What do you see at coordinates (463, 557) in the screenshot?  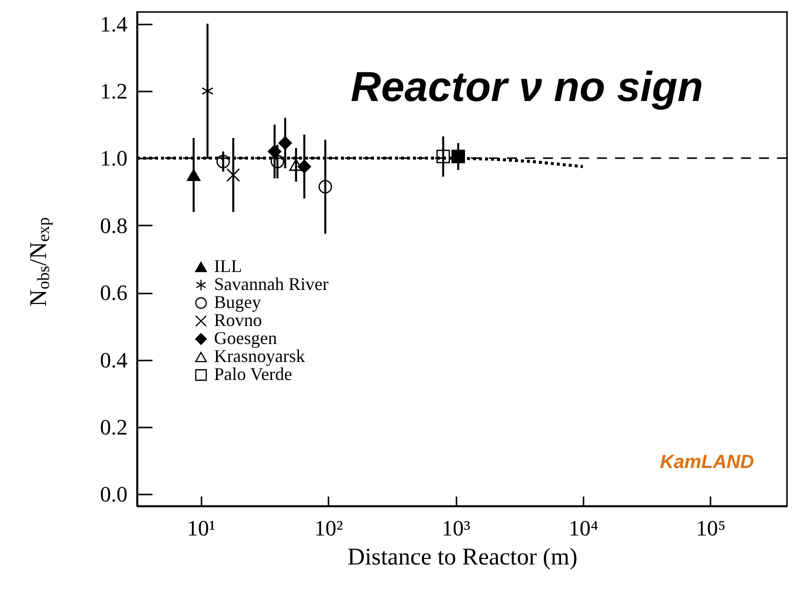 I see `x-axis-title: Distance to Reactor (m)` at bounding box center [463, 557].